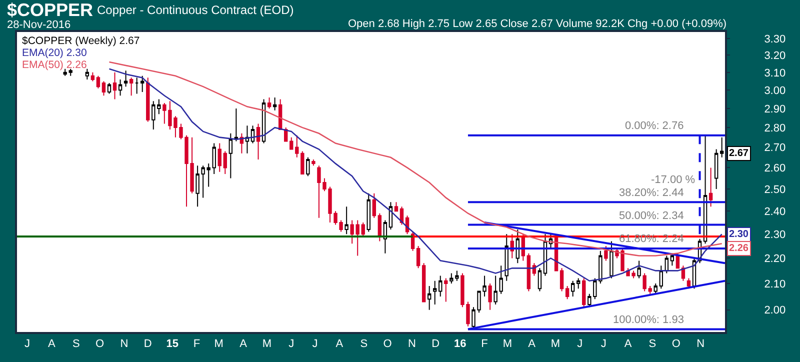  What do you see at coordinates (775, 259) in the screenshot?
I see `y-tick-label: 2.20` at bounding box center [775, 259].